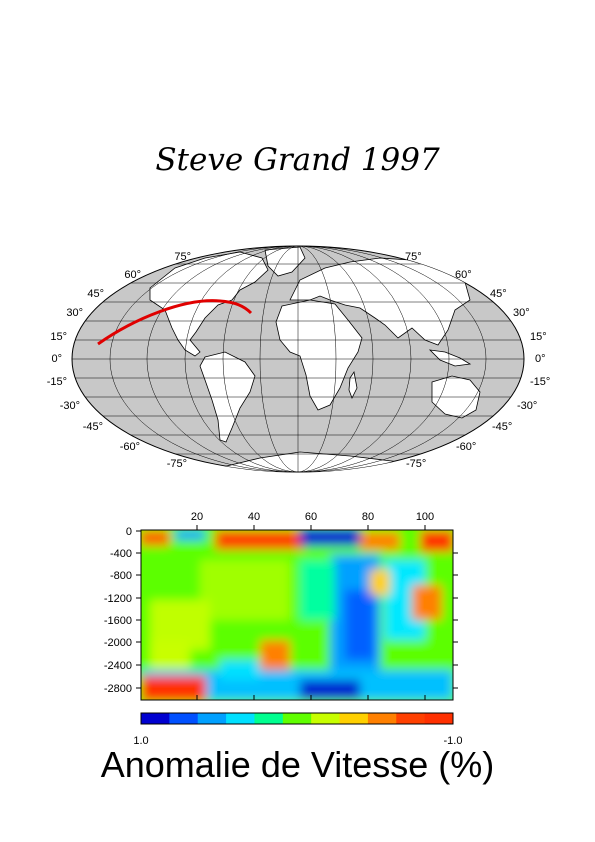 This screenshot has width=595, height=842. What do you see at coordinates (353, 384) in the screenshot?
I see `continent-madagascar` at bounding box center [353, 384].